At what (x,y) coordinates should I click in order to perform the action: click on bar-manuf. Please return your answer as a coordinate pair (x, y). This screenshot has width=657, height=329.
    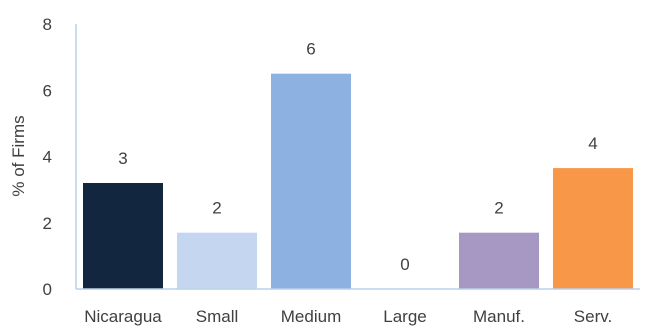
    Looking at the image, I should click on (499, 260).